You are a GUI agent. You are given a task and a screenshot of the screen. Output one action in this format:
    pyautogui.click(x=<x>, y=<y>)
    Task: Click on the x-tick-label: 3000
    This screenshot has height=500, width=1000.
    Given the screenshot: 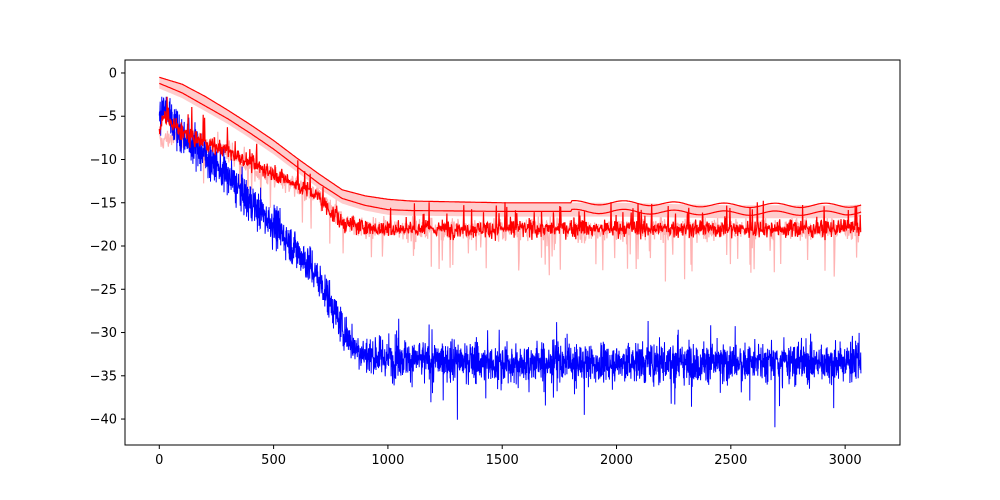 What is the action you would take?
    pyautogui.click(x=845, y=460)
    